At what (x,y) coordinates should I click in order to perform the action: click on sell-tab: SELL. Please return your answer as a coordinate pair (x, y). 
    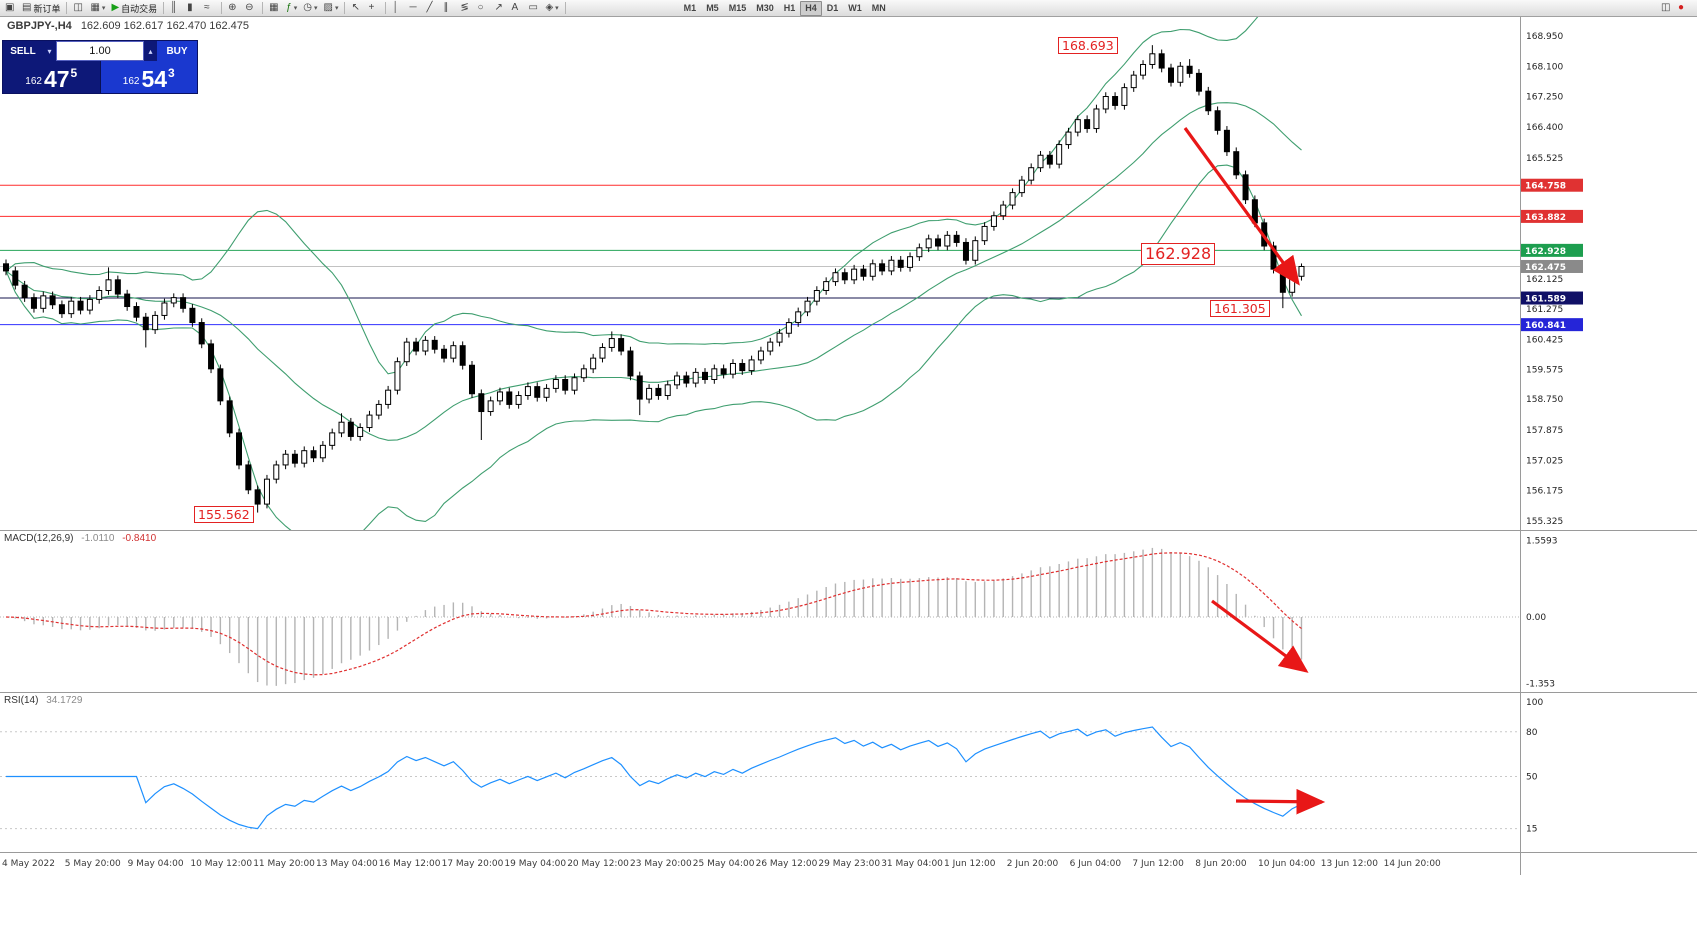
    Looking at the image, I should click on (23, 51).